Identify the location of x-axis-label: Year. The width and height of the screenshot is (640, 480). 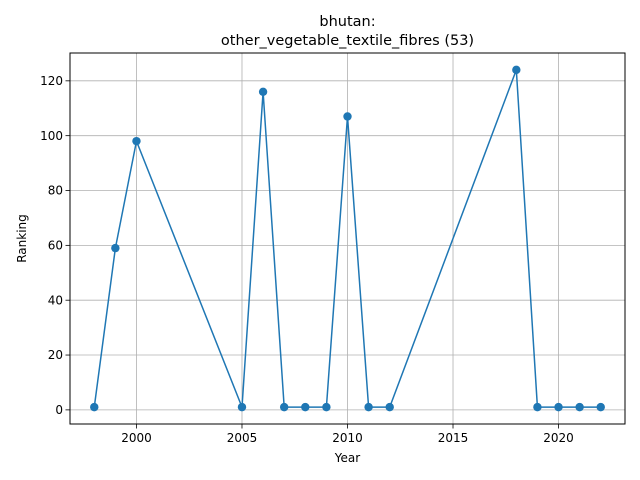
(347, 458).